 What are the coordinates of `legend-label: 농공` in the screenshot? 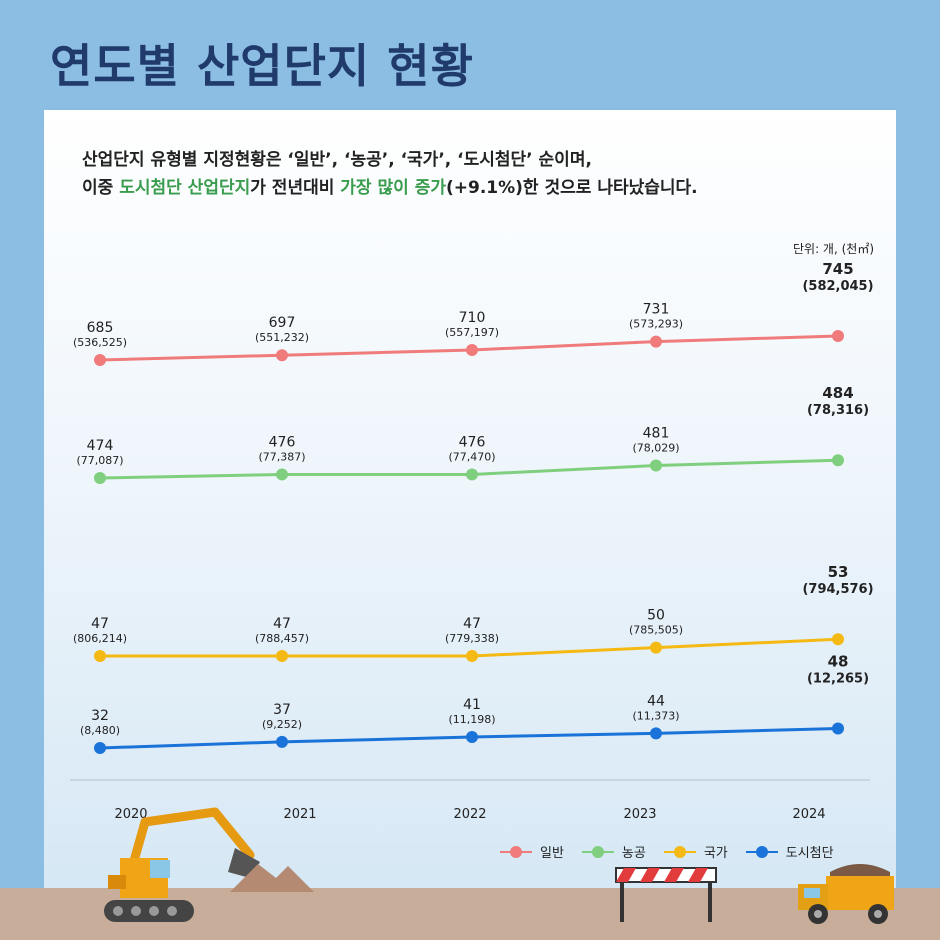 It's located at (633, 853).